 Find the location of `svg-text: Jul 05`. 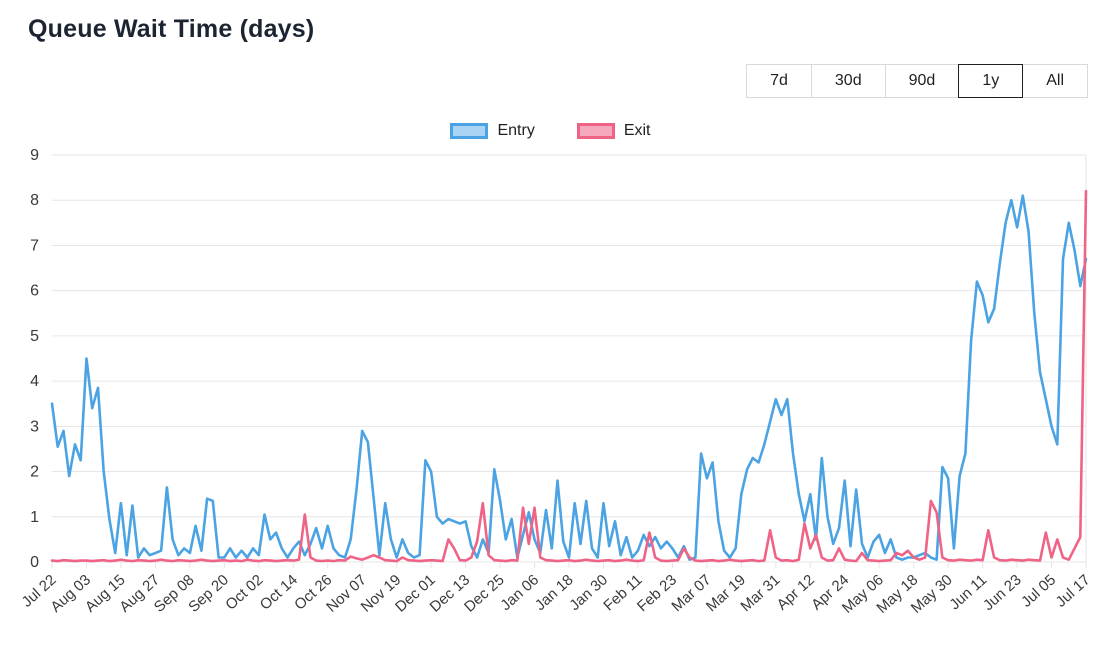

svg-text: Jul 05 is located at coordinates (1038, 590).